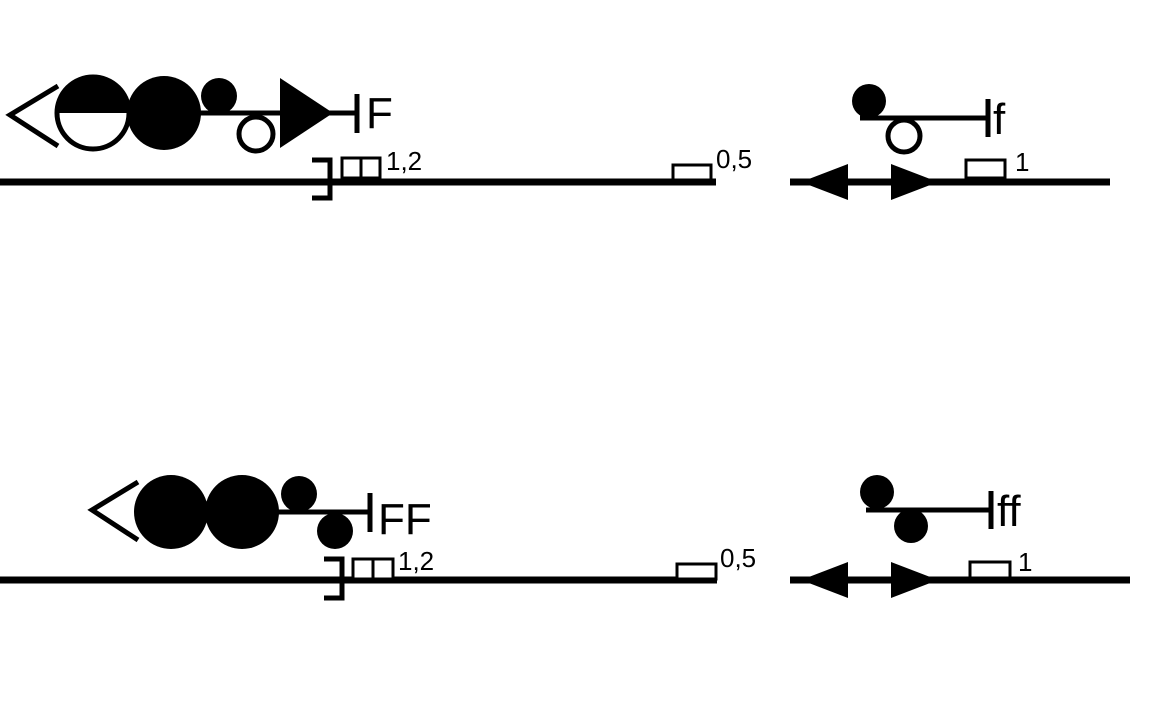  I want to click on signal-code-label: f, so click(999, 119).